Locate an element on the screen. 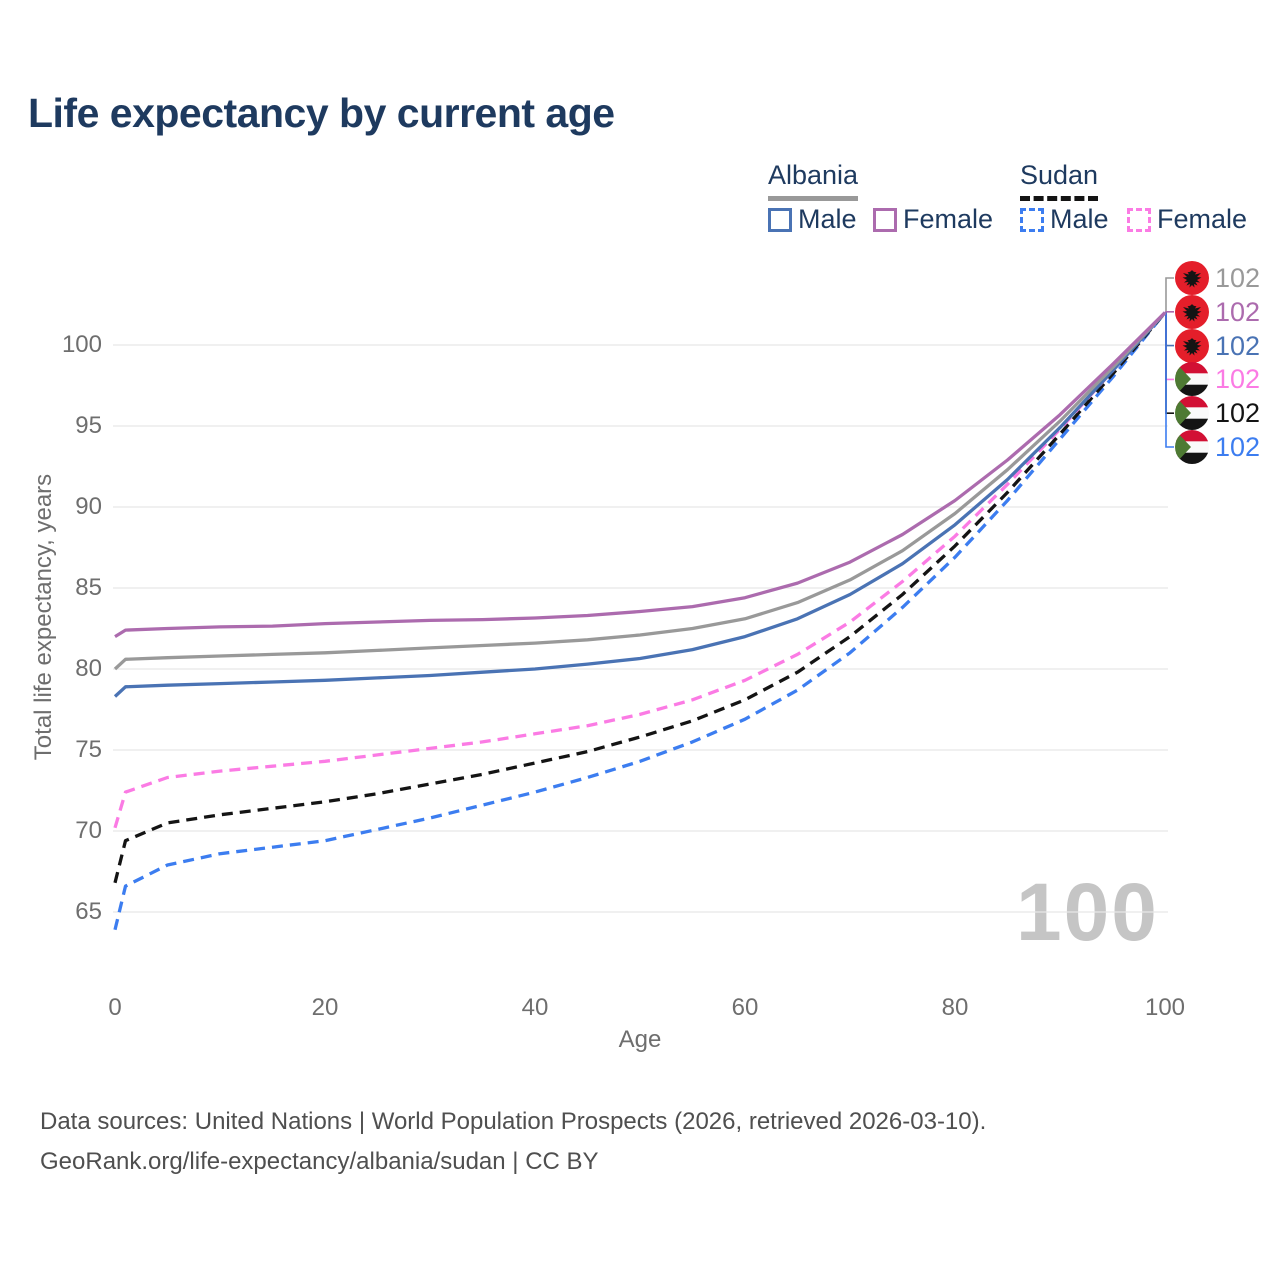  legend-item-sudan-male: Male is located at coordinates (1064, 219).